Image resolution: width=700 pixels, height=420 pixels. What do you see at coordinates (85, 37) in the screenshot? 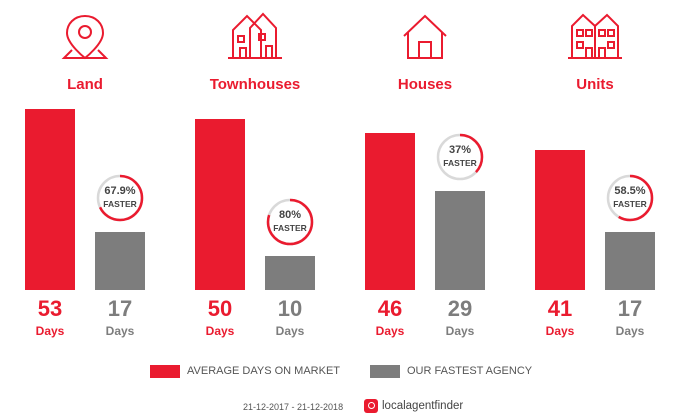
I see `map-pin-icon` at bounding box center [85, 37].